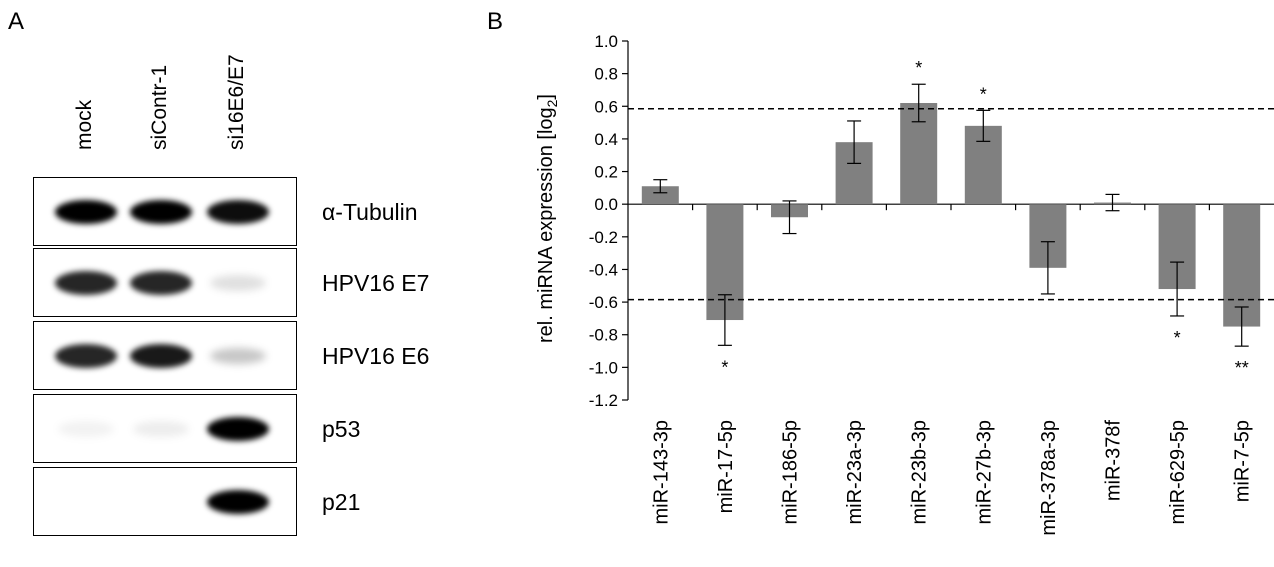 This screenshot has height=567, width=1274. Describe the element at coordinates (16, 21) in the screenshot. I see `panel-a-letter: A` at that location.